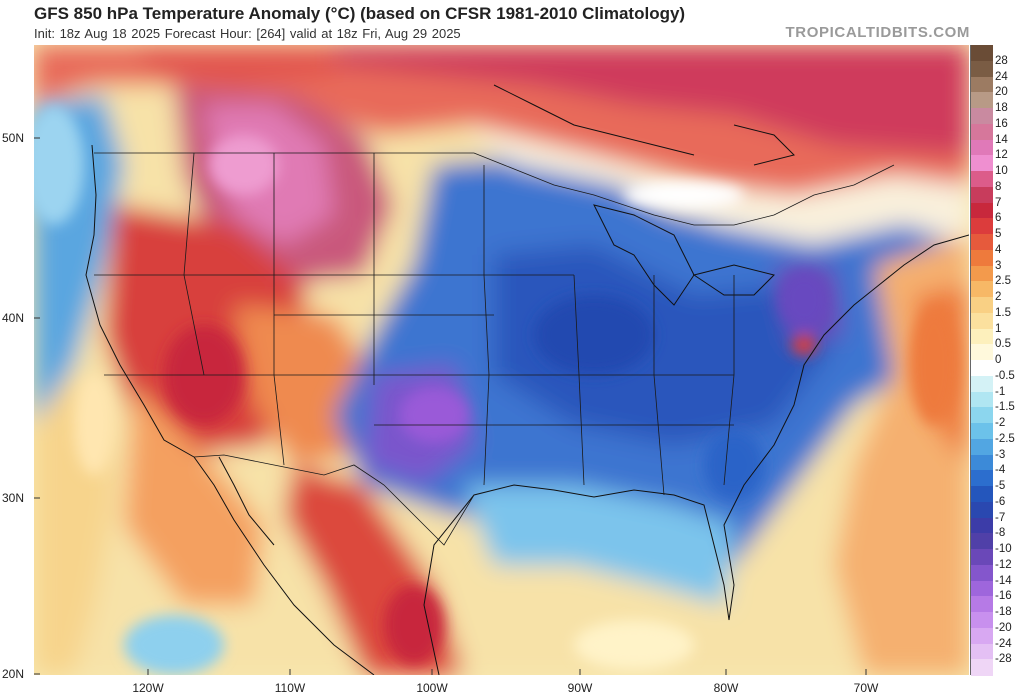 The width and height of the screenshot is (1024, 696). What do you see at coordinates (1003, 549) in the screenshot?
I see `colorbar-tick-label: -10` at bounding box center [1003, 549].